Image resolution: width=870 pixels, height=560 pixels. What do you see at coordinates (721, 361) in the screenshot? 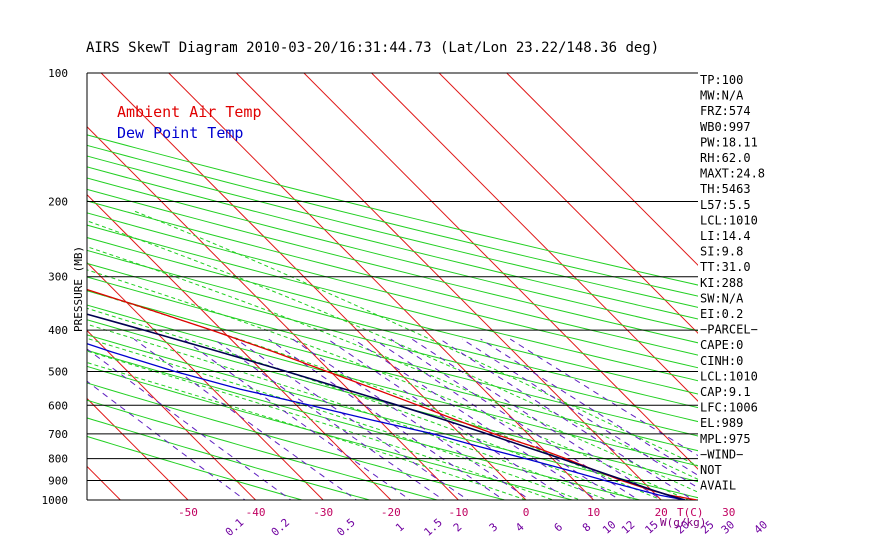
I see `stability-index-item: CINH:0` at bounding box center [721, 361].